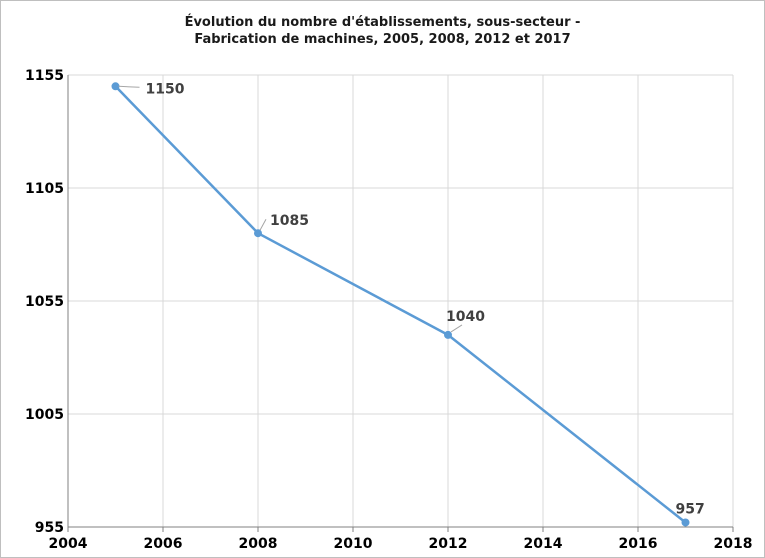 The height and width of the screenshot is (558, 765). I want to click on y-tick-label: 955, so click(49, 528).